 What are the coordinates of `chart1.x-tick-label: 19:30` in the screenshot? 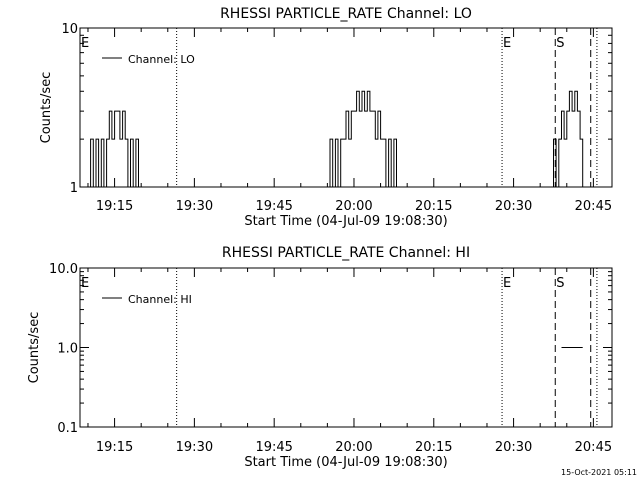 It's located at (194, 206).